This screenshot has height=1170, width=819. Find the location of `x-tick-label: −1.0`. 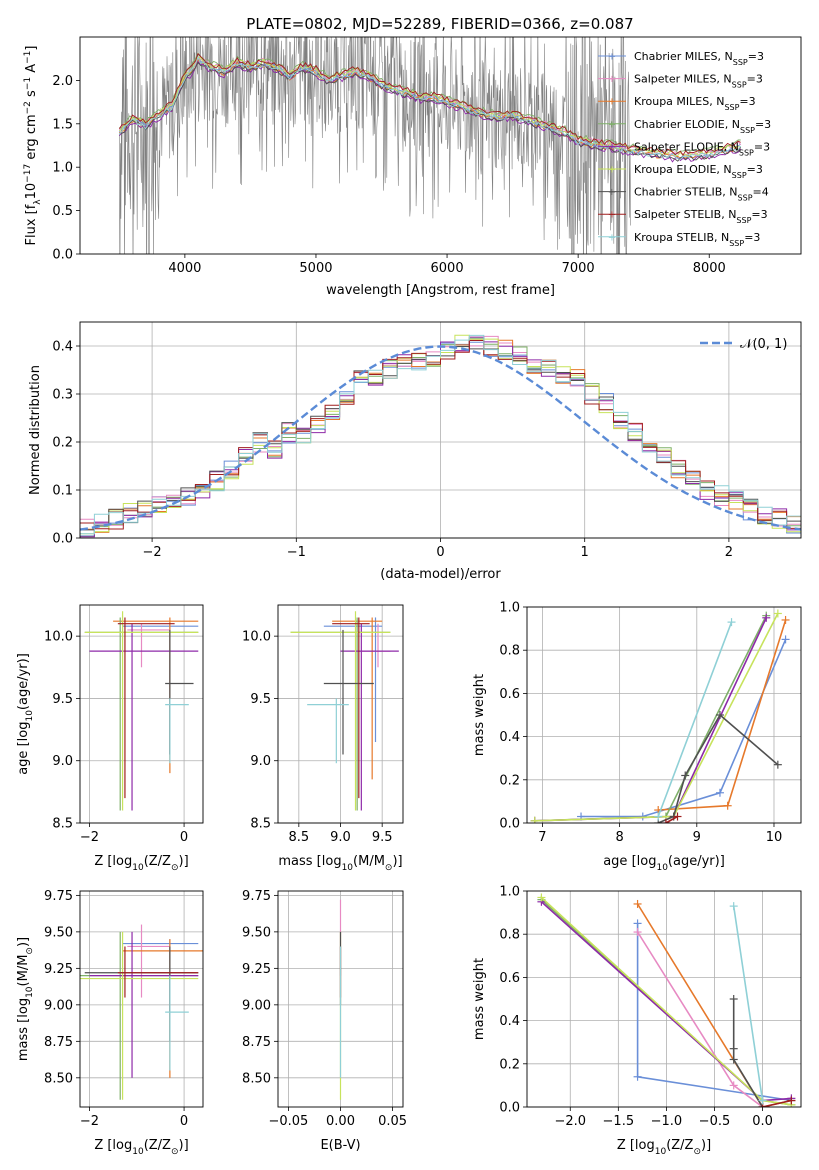

x-tick-label: −1.0 is located at coordinates (667, 1121).